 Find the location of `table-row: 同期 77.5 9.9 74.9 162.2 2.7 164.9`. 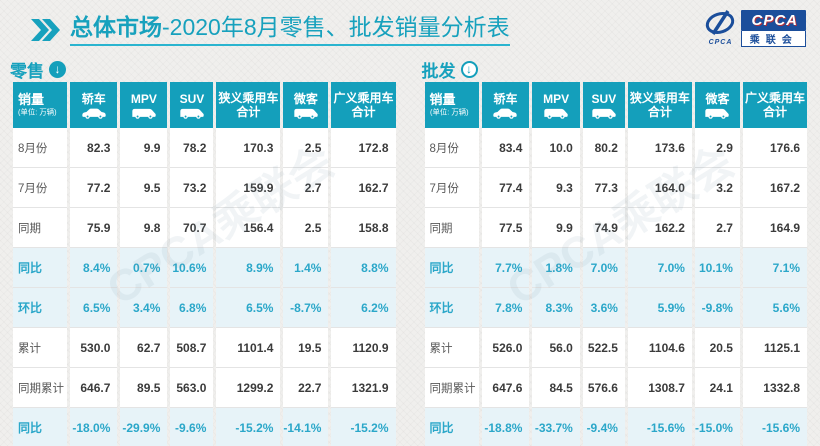

table-row: 同期 77.5 9.9 74.9 162.2 2.7 164.9 is located at coordinates (615, 228).